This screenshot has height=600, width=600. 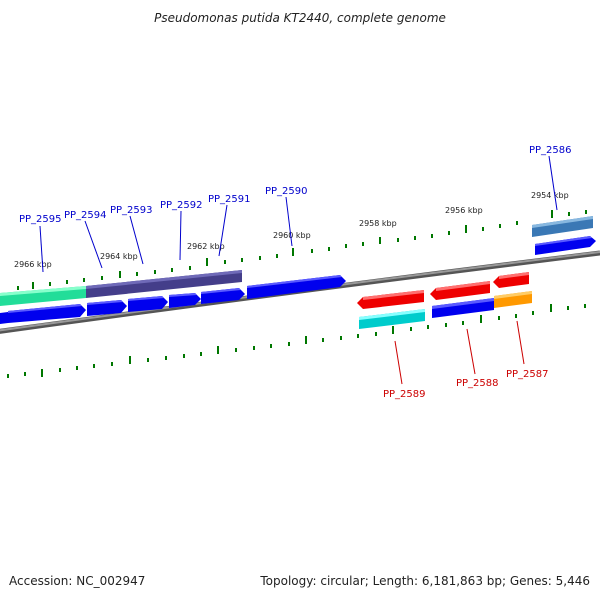 What do you see at coordinates (286, 191) in the screenshot?
I see `gene-label: PP_2590` at bounding box center [286, 191].